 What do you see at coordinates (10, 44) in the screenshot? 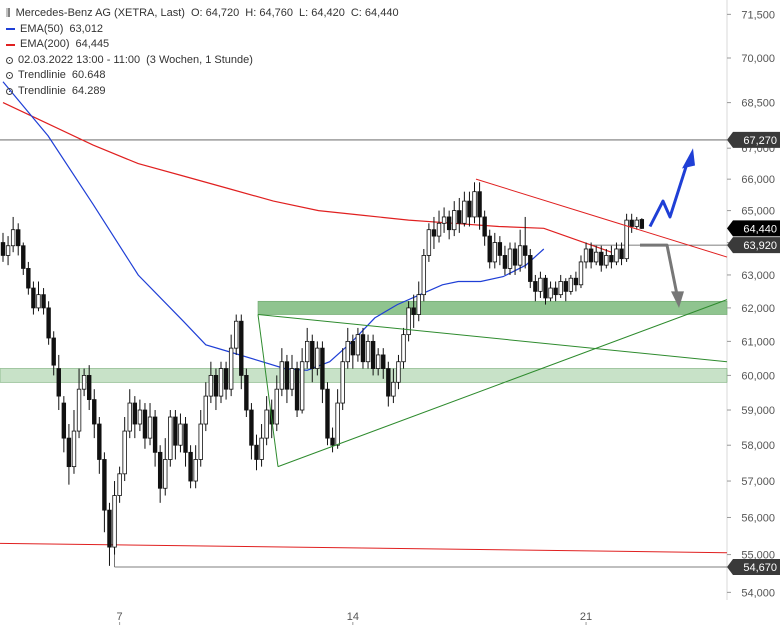
I see `ema200-swatch` at bounding box center [10, 44].